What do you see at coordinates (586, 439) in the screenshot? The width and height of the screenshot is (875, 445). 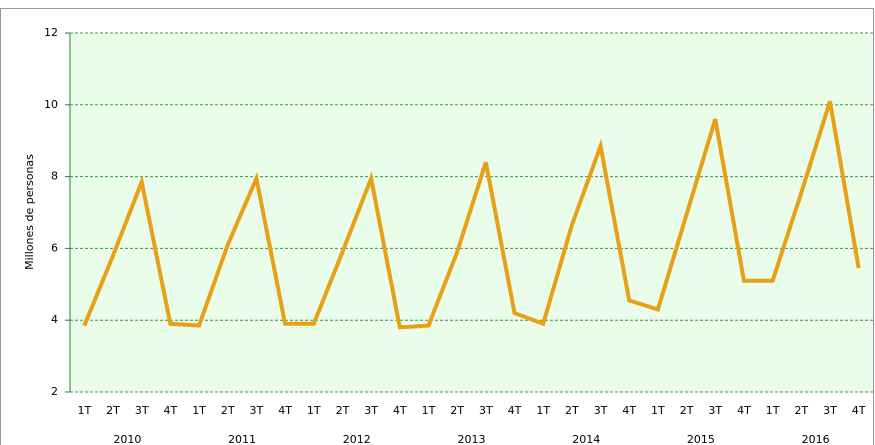 I see `year-label: 2014` at bounding box center [586, 439].